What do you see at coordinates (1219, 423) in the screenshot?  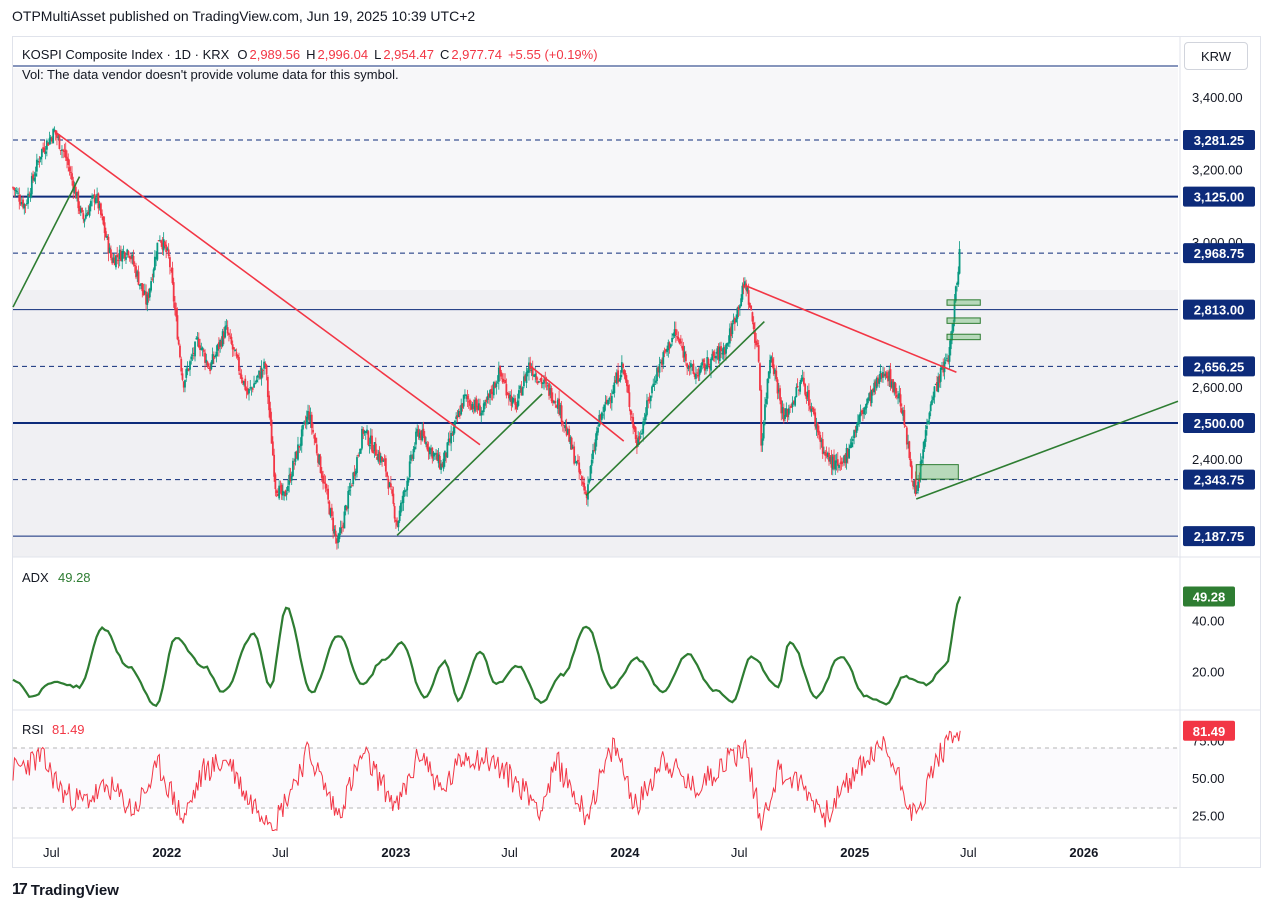 I see `level-badge-label: 2,500.00` at bounding box center [1219, 423].